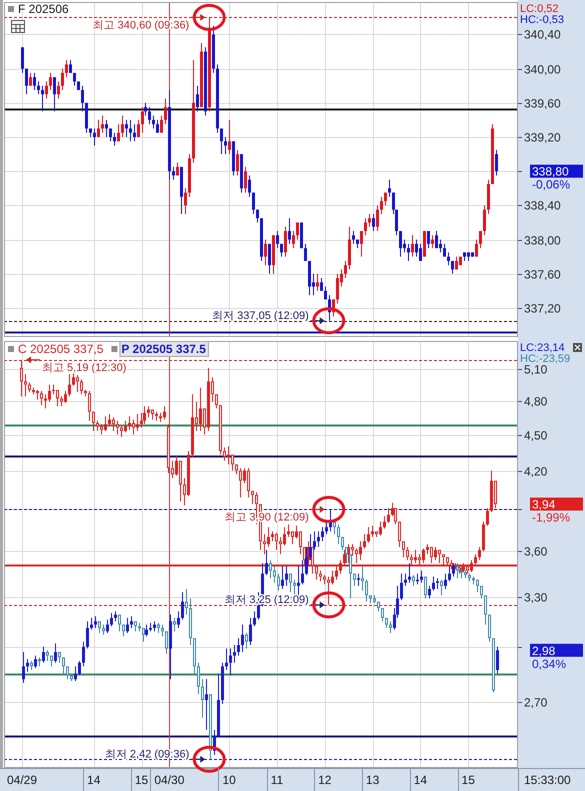  I want to click on y-tick-label: 339,20, so click(543, 137).